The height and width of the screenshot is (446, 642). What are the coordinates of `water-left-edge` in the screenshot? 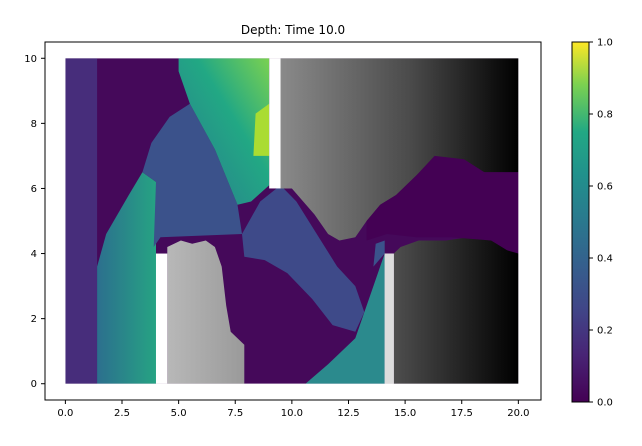 It's located at (81, 221).